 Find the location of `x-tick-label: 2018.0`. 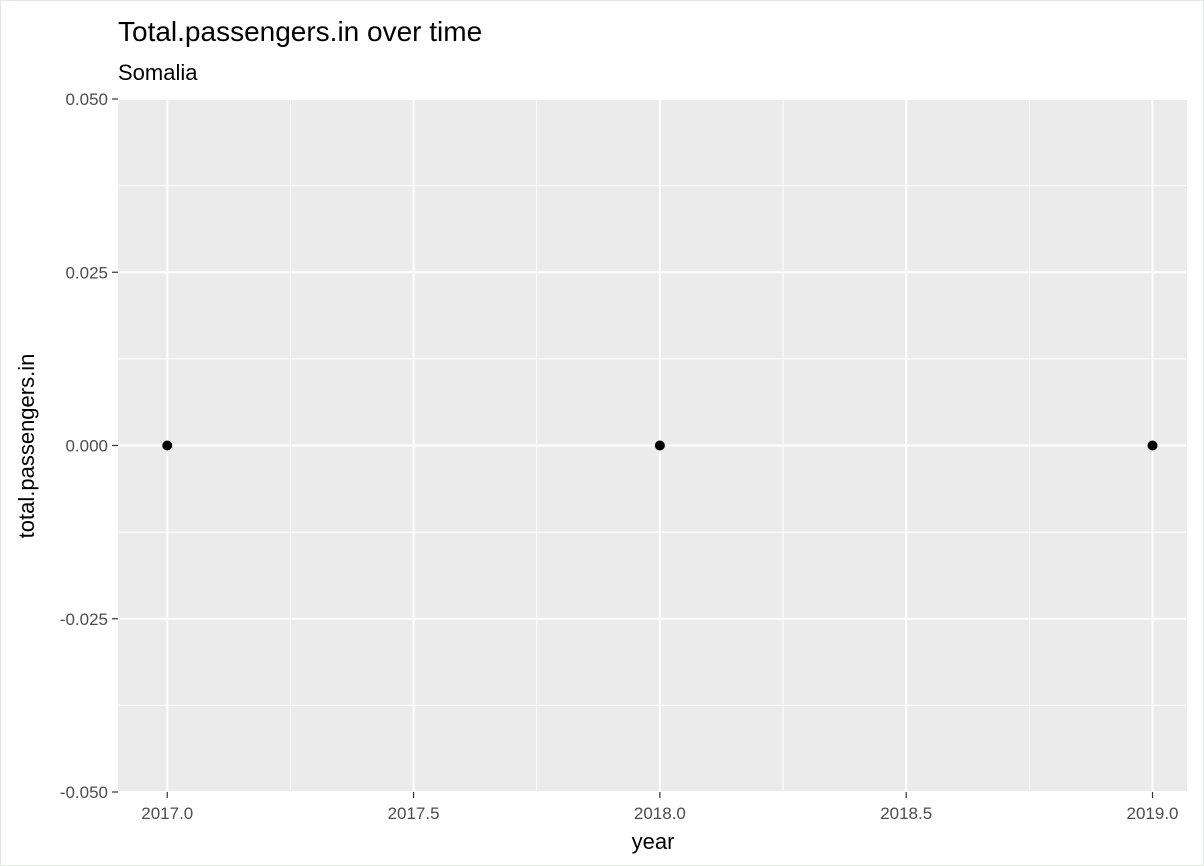

x-tick-label: 2018.0 is located at coordinates (660, 813).